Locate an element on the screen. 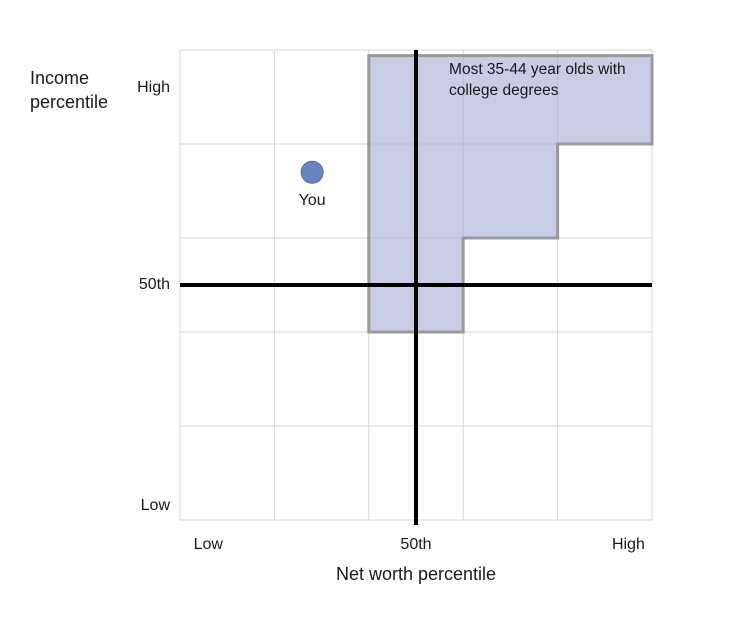  y-axis-title: Income percentile is located at coordinates (69, 90).